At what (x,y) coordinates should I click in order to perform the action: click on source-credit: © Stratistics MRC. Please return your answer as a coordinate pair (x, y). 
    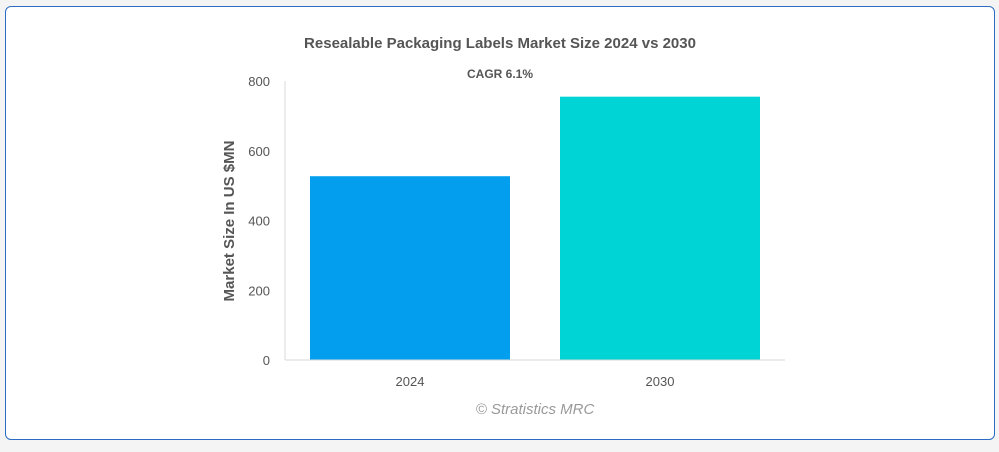
    Looking at the image, I should click on (535, 409).